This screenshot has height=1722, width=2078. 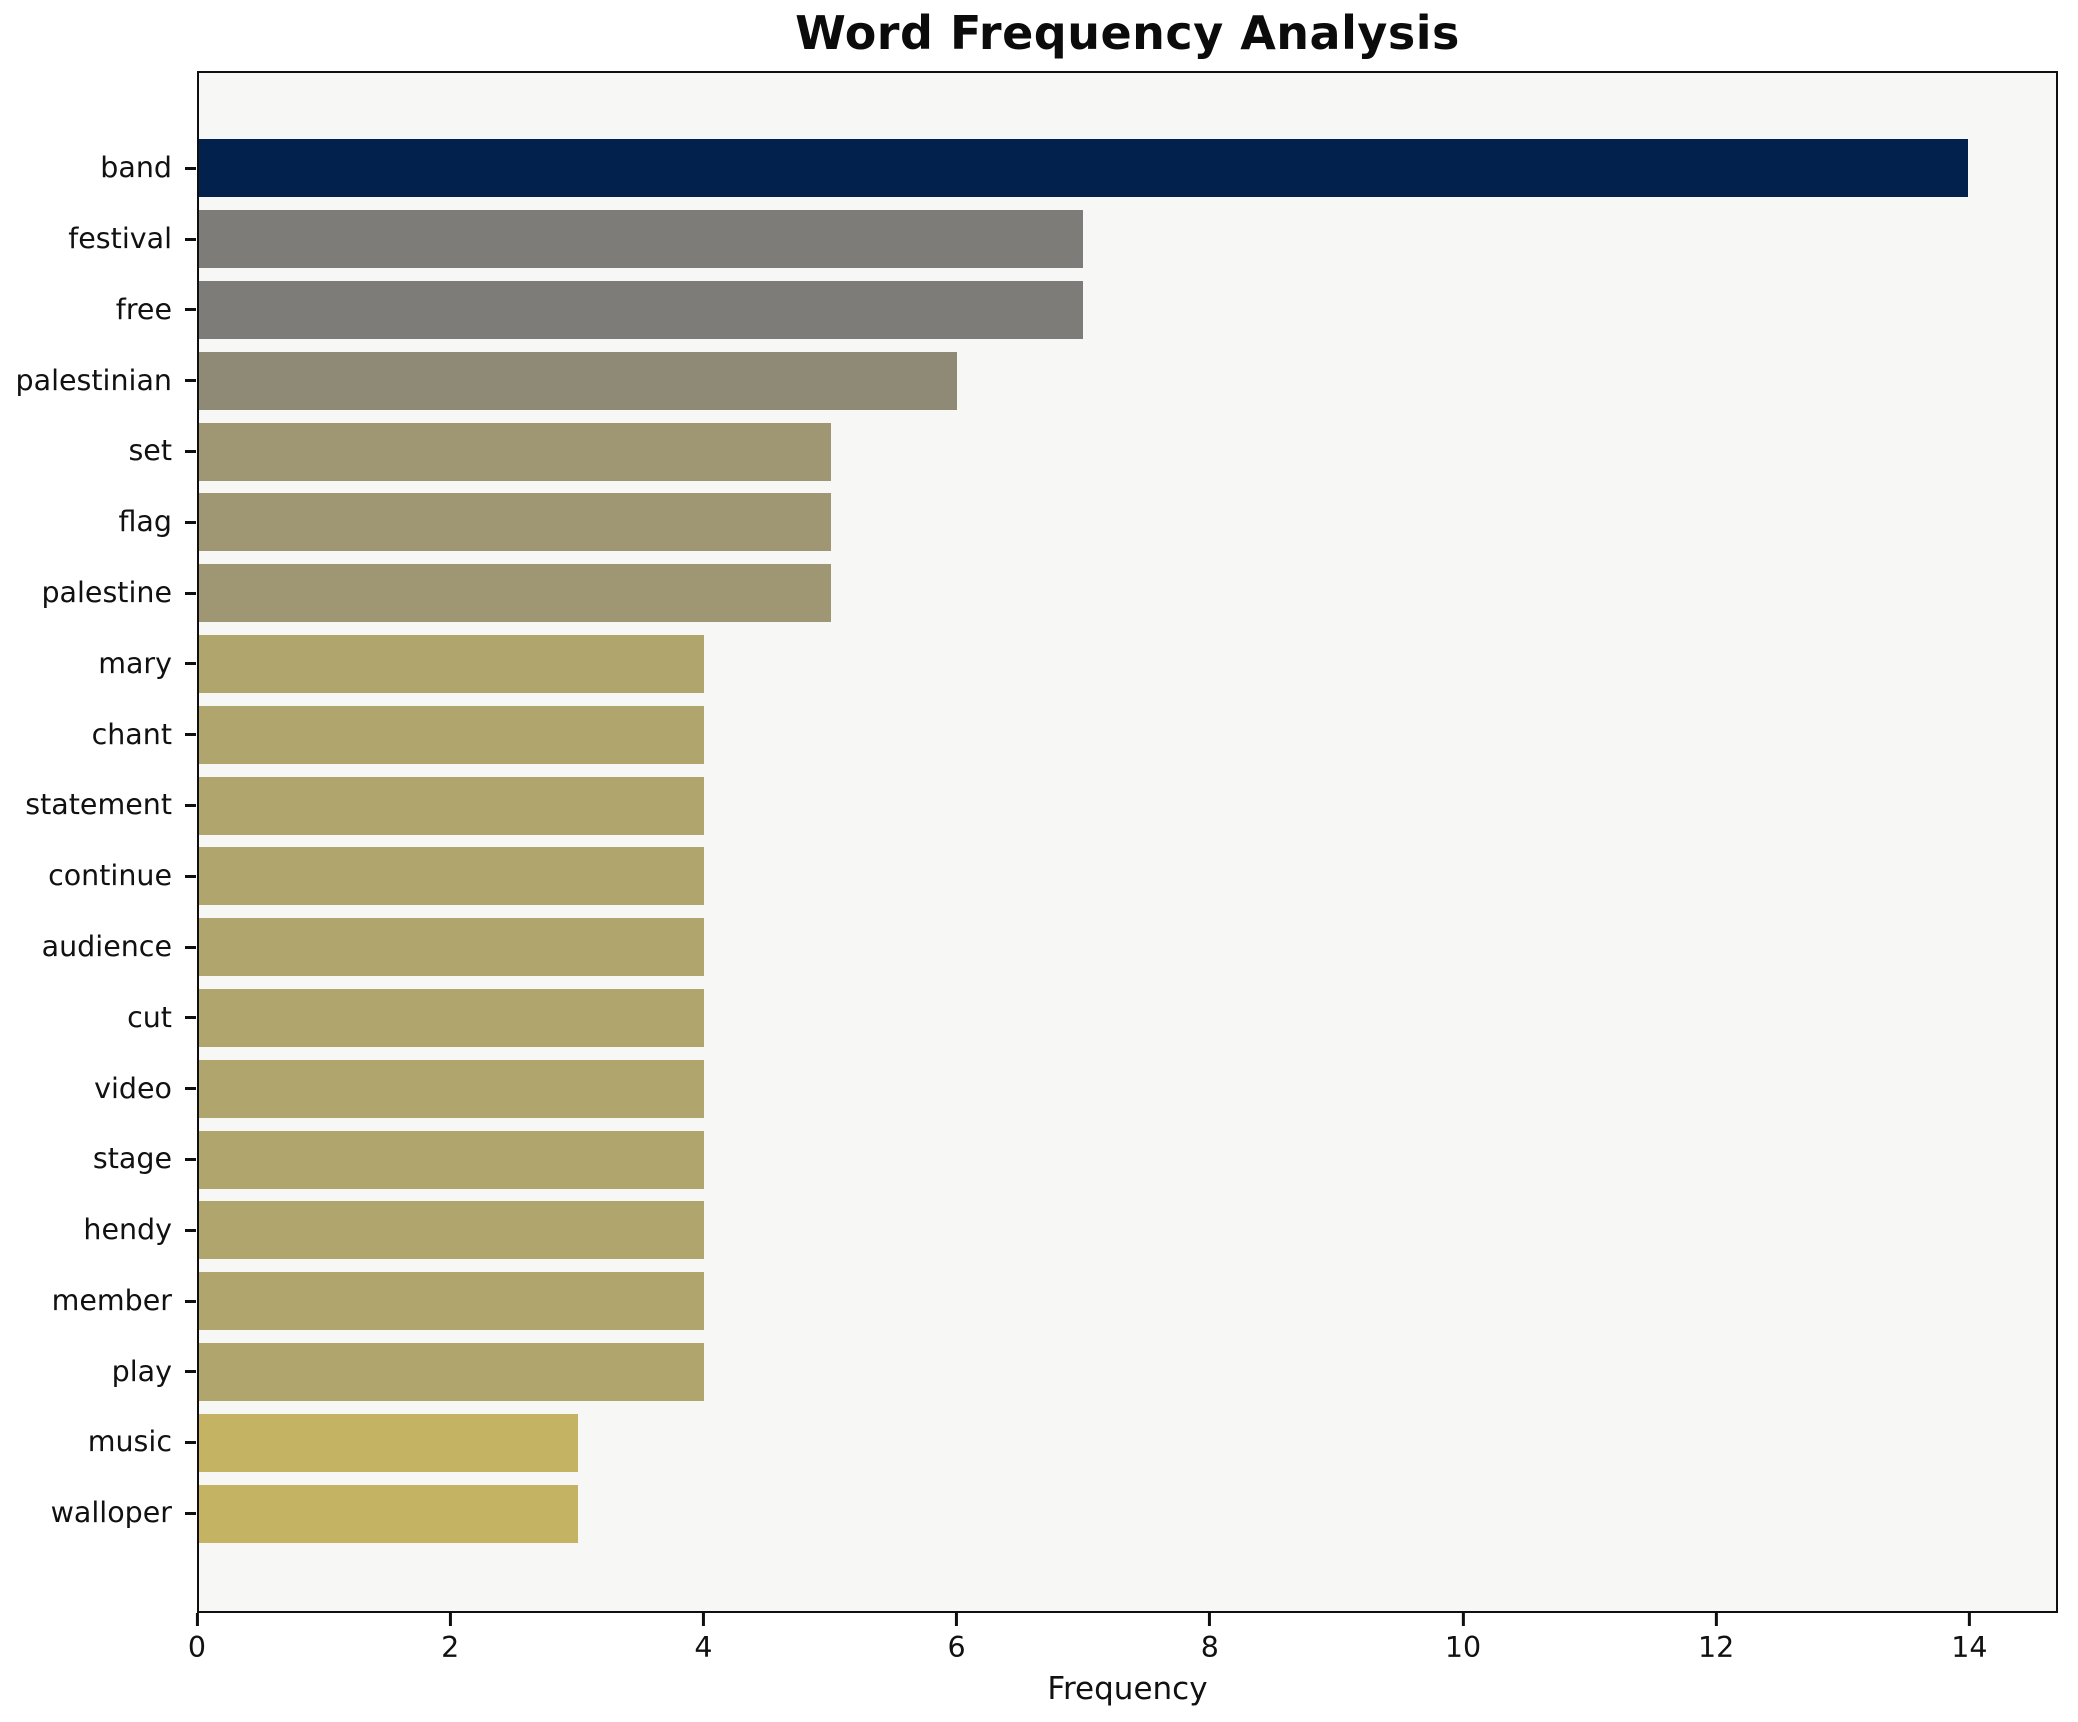 What do you see at coordinates (450, 1647) in the screenshot?
I see `x-tick-label: 2` at bounding box center [450, 1647].